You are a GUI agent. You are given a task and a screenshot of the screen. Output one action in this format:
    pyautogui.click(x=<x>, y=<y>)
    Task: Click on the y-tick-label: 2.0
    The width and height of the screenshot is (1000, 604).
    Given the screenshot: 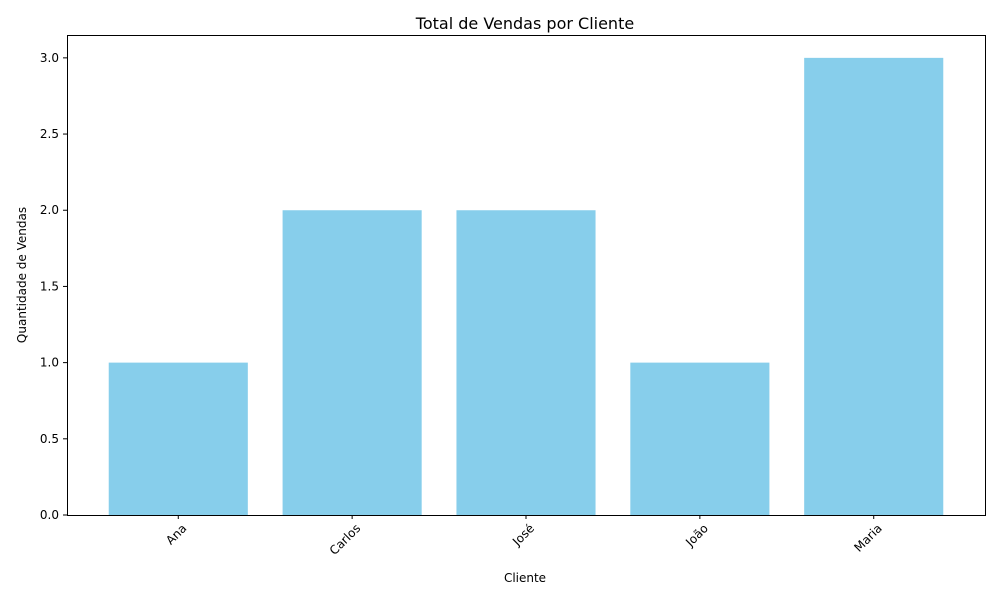 What is the action you would take?
    pyautogui.click(x=49, y=210)
    